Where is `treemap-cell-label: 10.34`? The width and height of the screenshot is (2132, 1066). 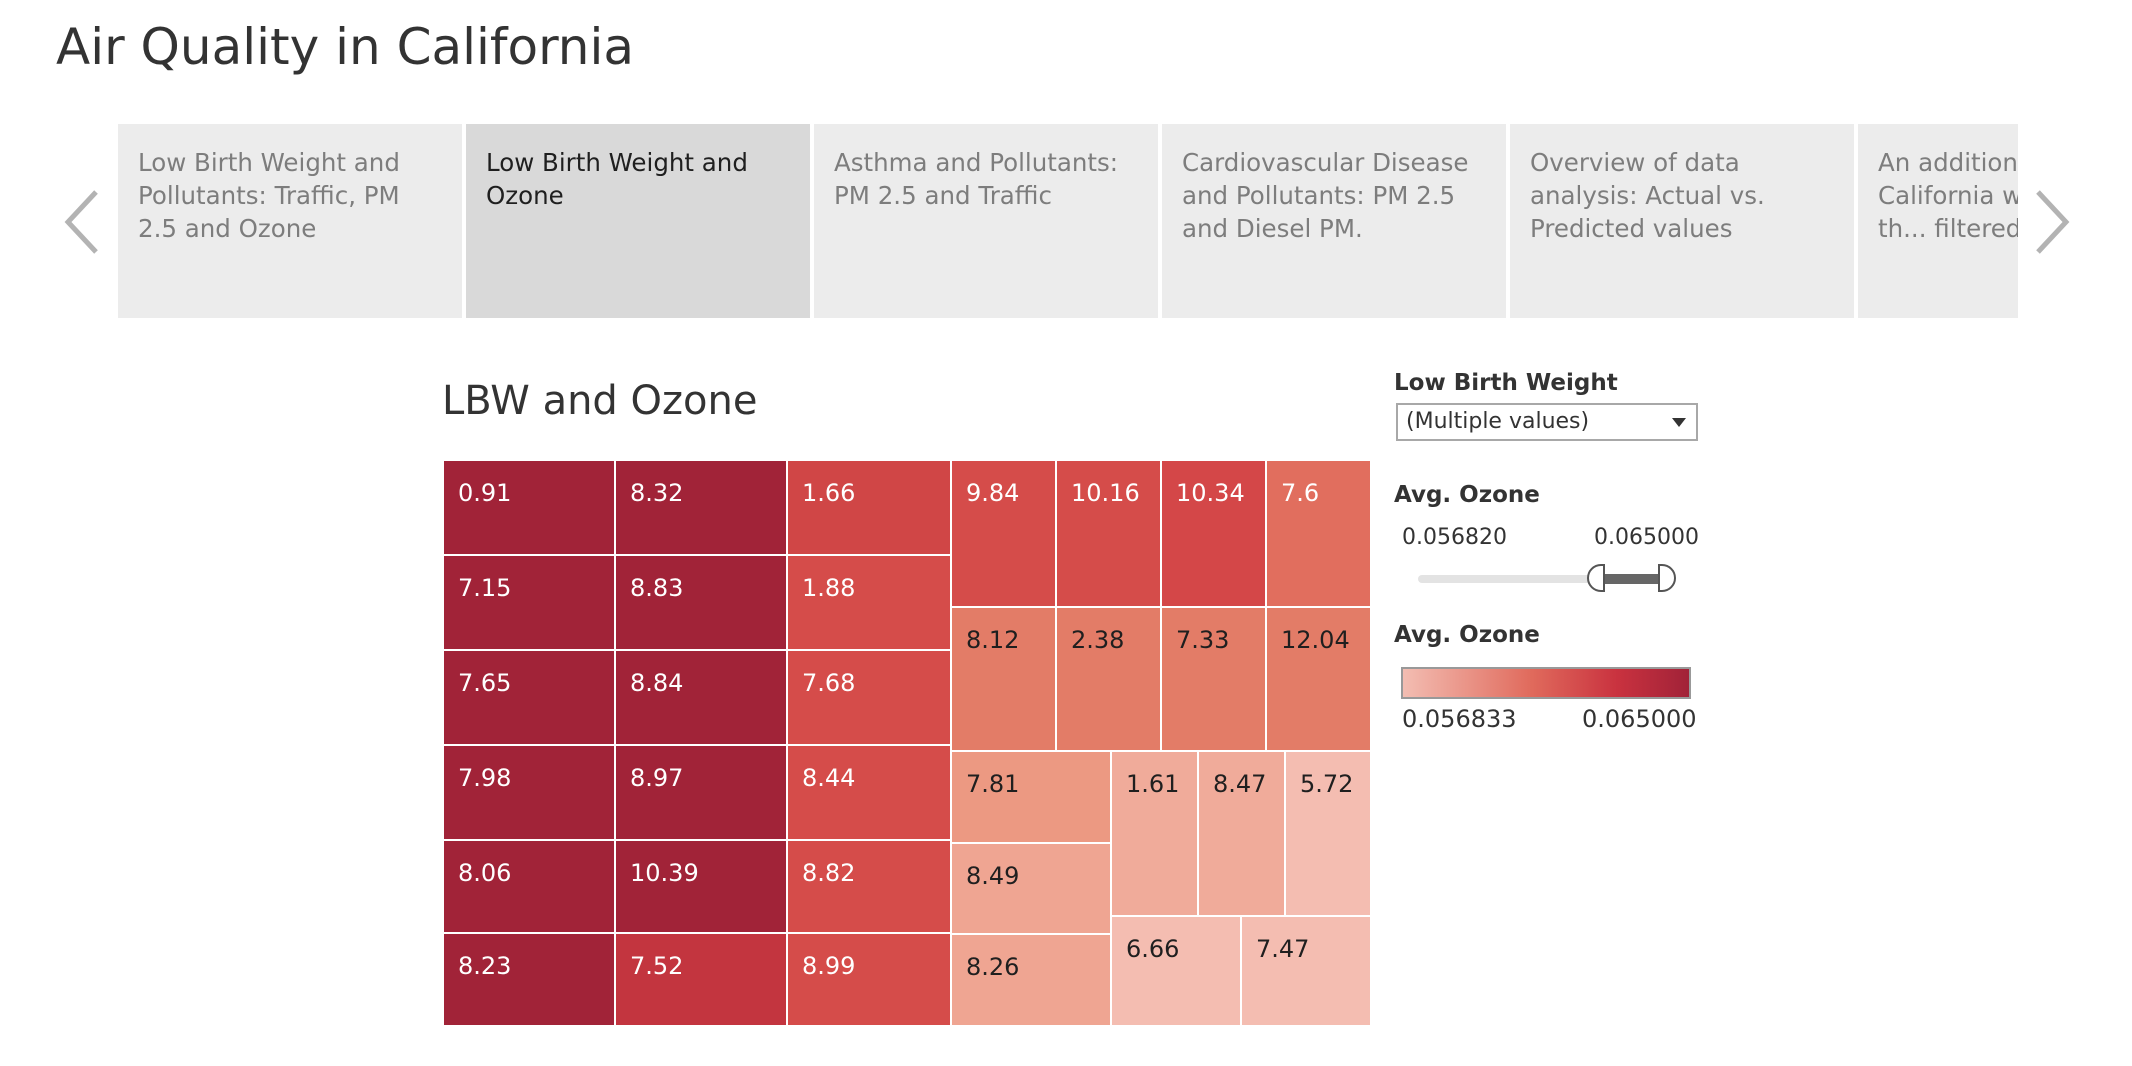 treemap-cell-label: 10.34 is located at coordinates (1210, 493).